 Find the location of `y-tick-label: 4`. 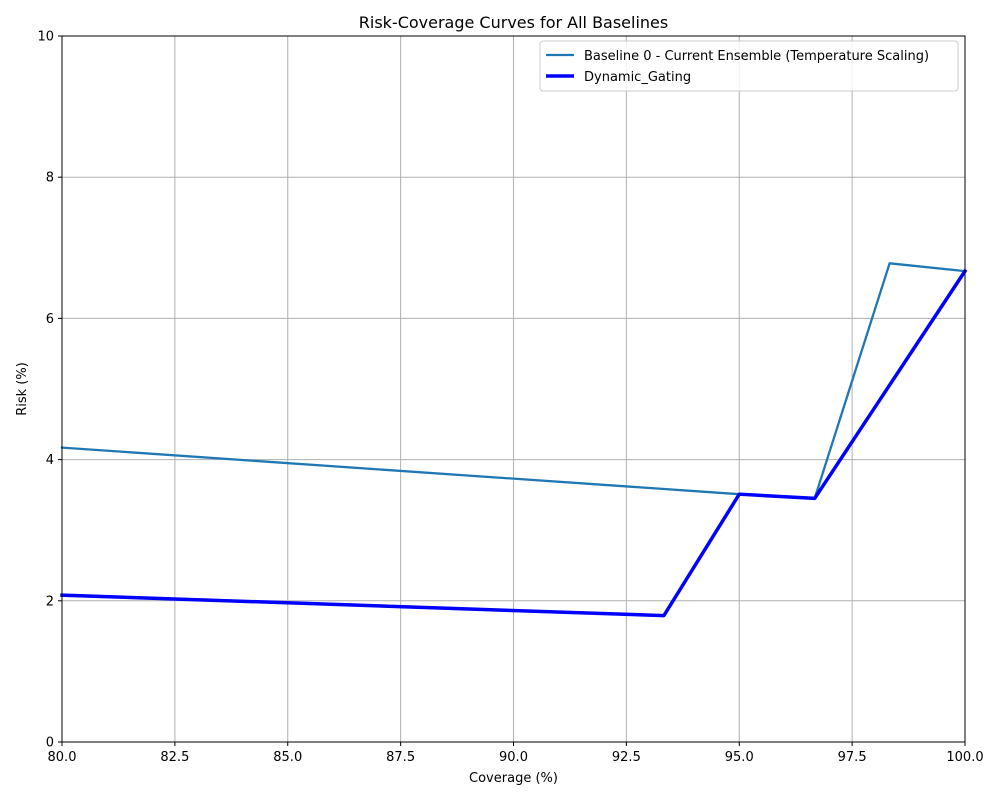

y-tick-label: 4 is located at coordinates (50, 460).